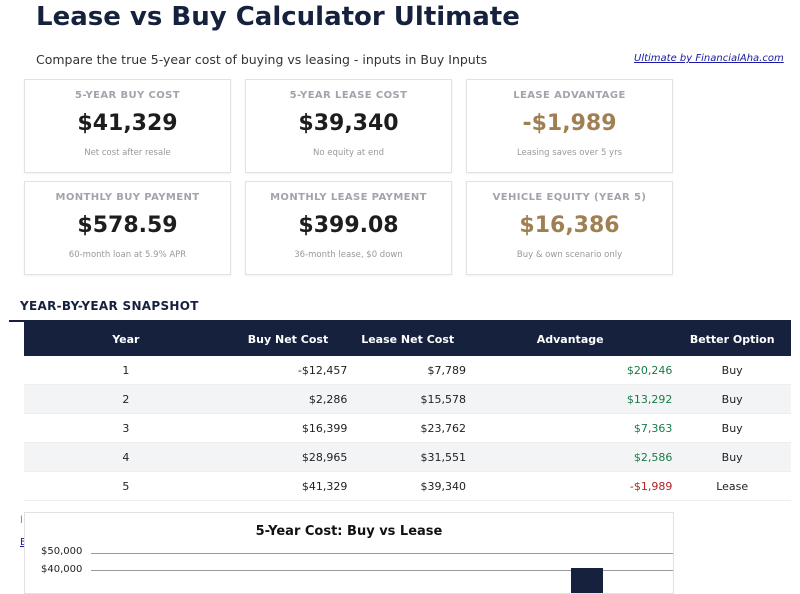  What do you see at coordinates (569, 197) in the screenshot?
I see `kpi-label: VEHICLE EQUITY (YEAR 5)` at bounding box center [569, 197].